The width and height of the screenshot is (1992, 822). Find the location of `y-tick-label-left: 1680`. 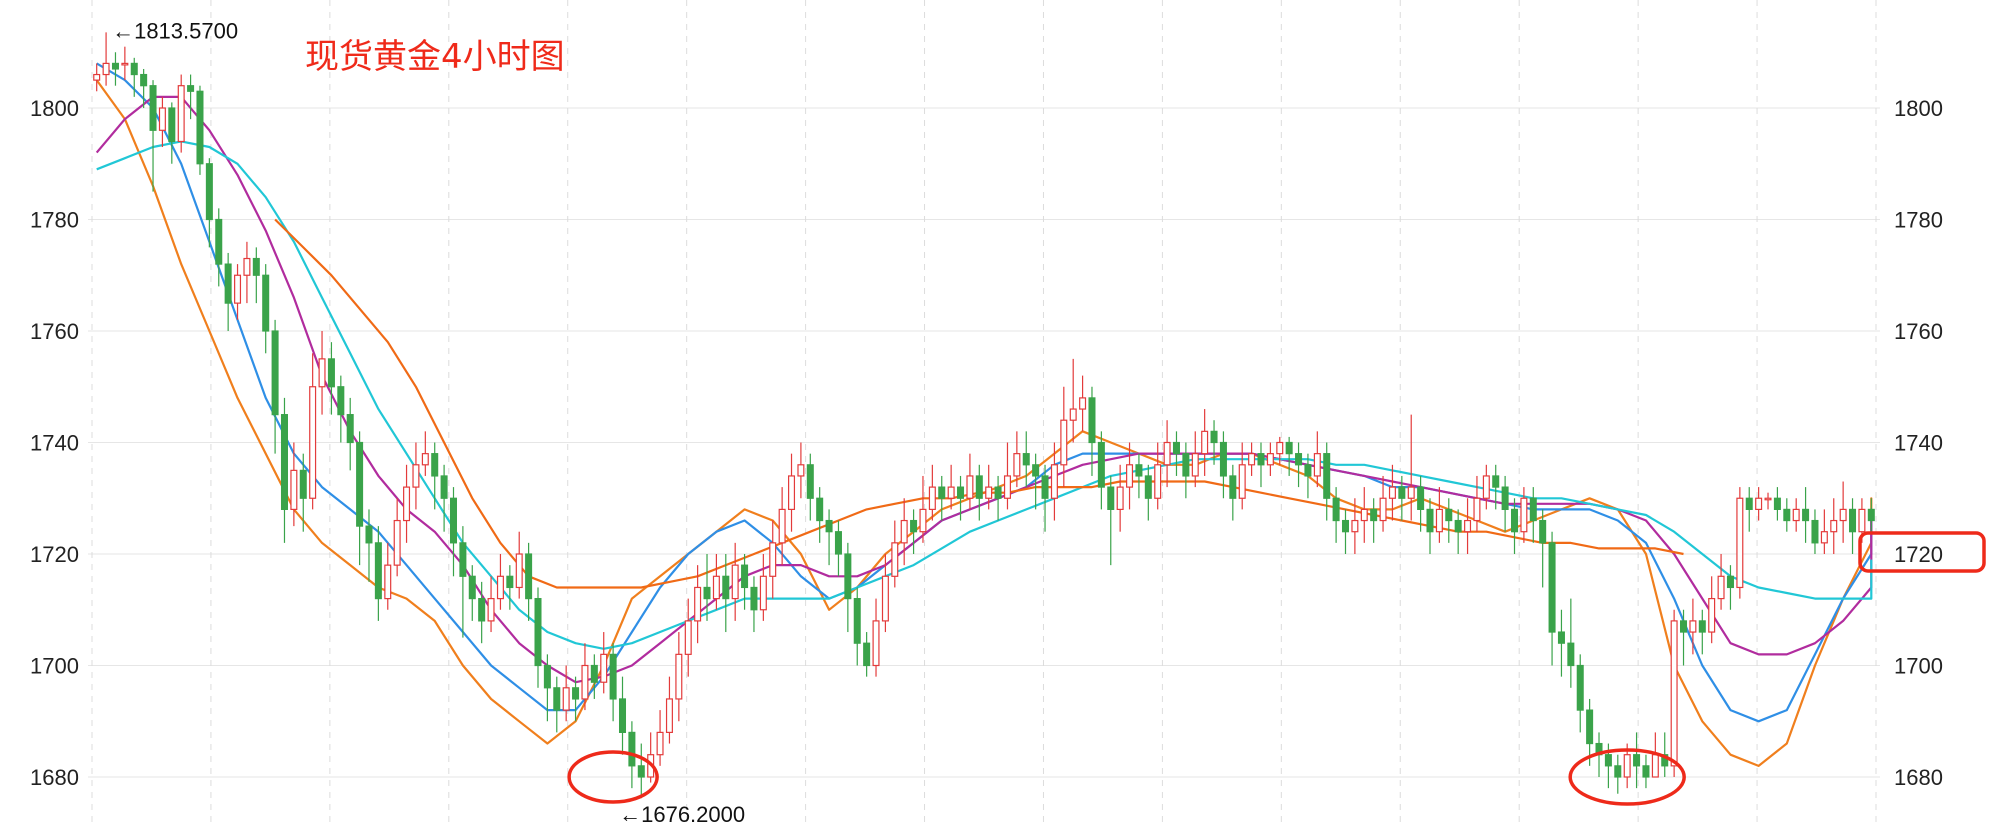

y-tick-label-left: 1680 is located at coordinates (54, 777).